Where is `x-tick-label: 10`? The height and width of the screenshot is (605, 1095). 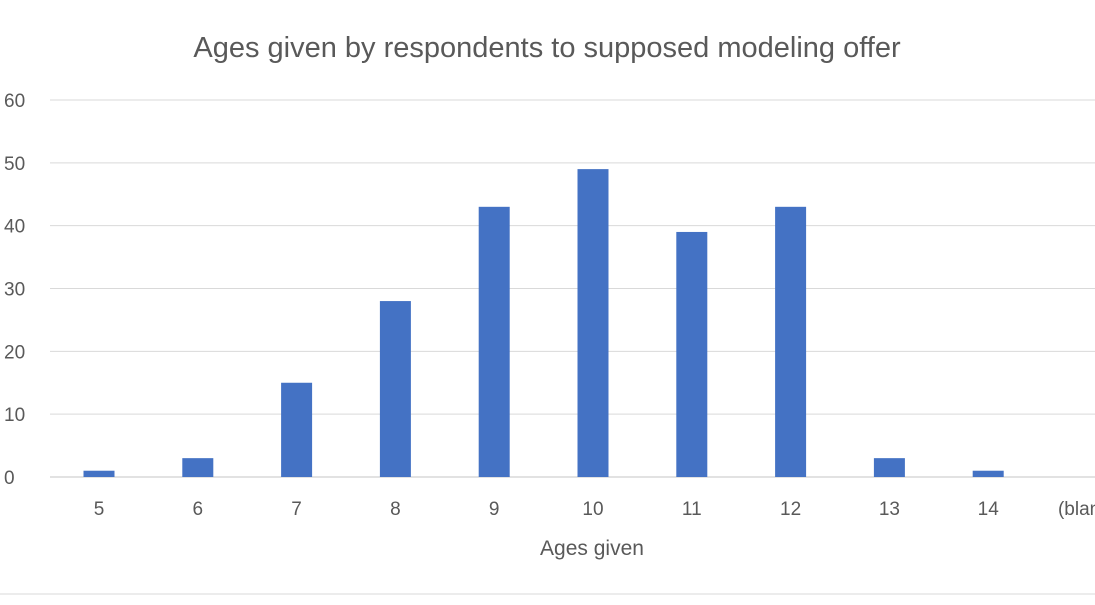
x-tick-label: 10 is located at coordinates (592, 509).